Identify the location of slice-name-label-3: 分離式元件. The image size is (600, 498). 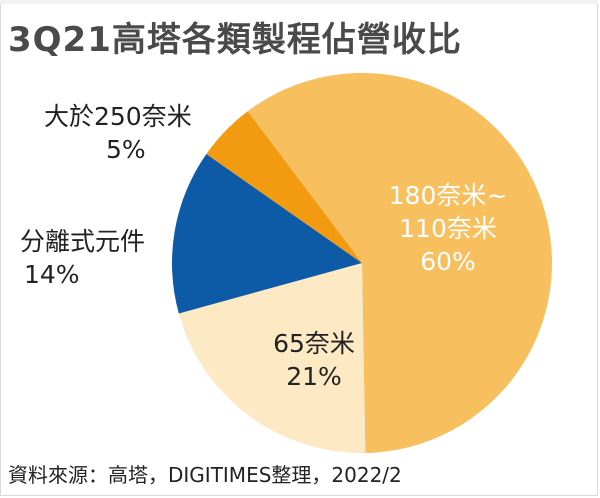
(82, 241).